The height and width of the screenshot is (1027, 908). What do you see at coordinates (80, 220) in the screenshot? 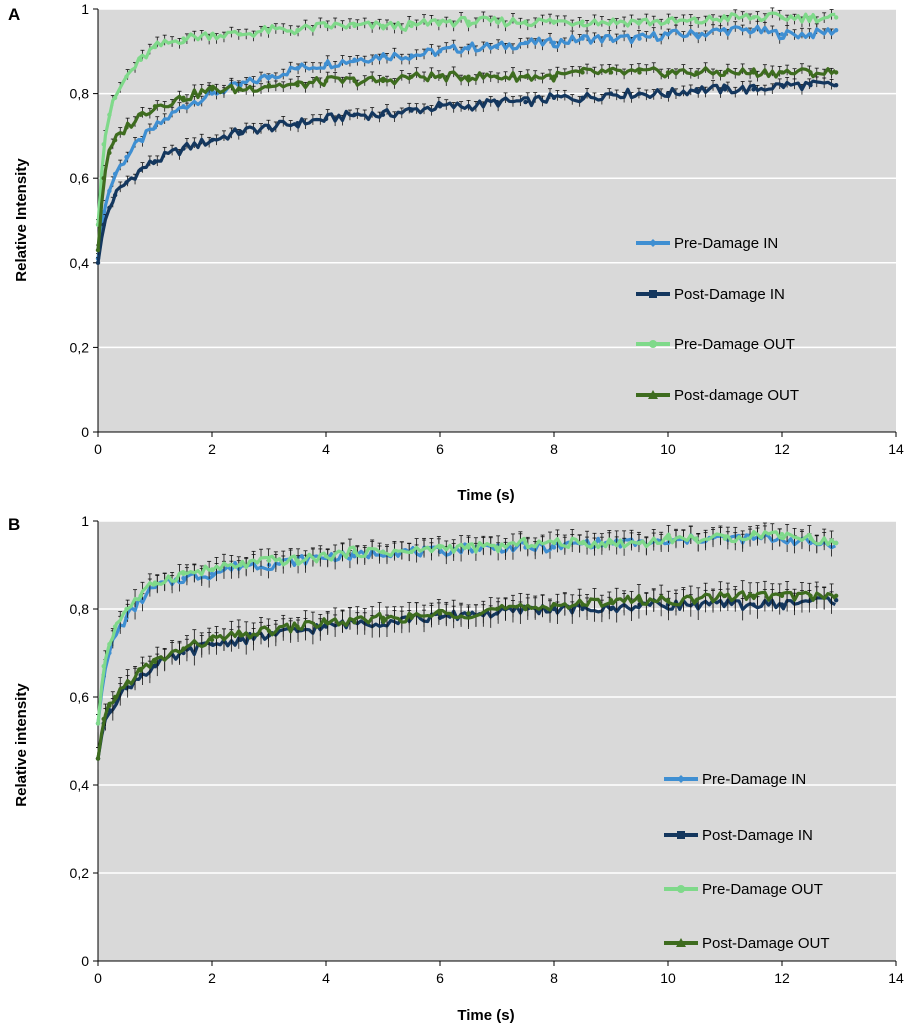
I see `y-tick-labels-a: 0 0,2 0,4 0,6 0,8 1` at bounding box center [80, 220].